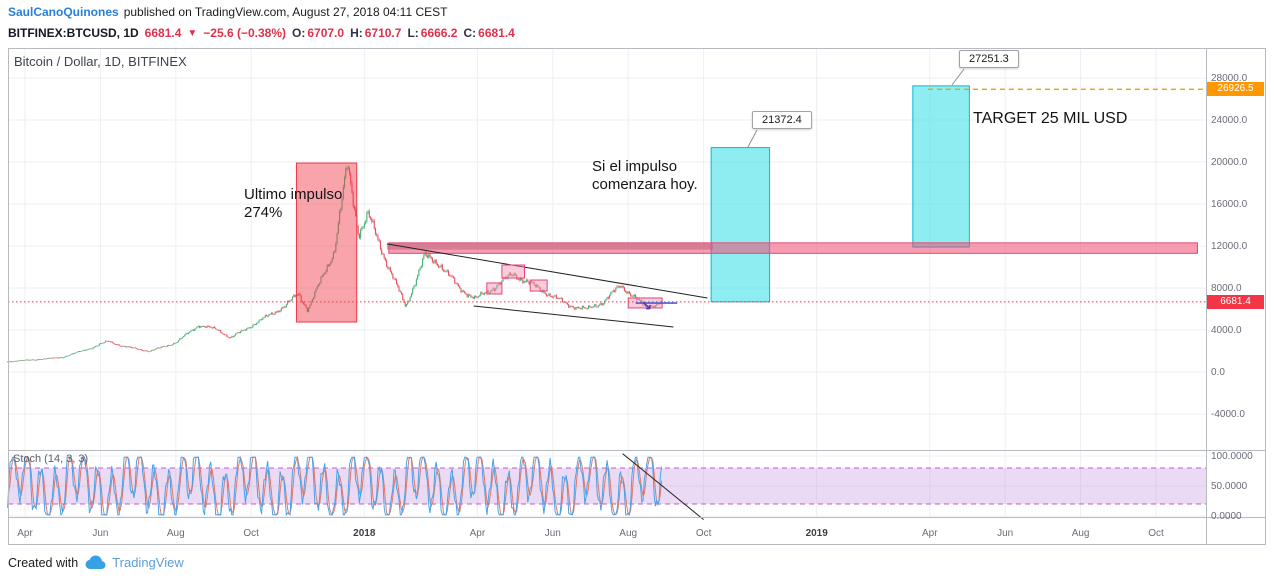 The height and width of the screenshot is (583, 1274). I want to click on svg-text: 20000.0, so click(1229, 162).